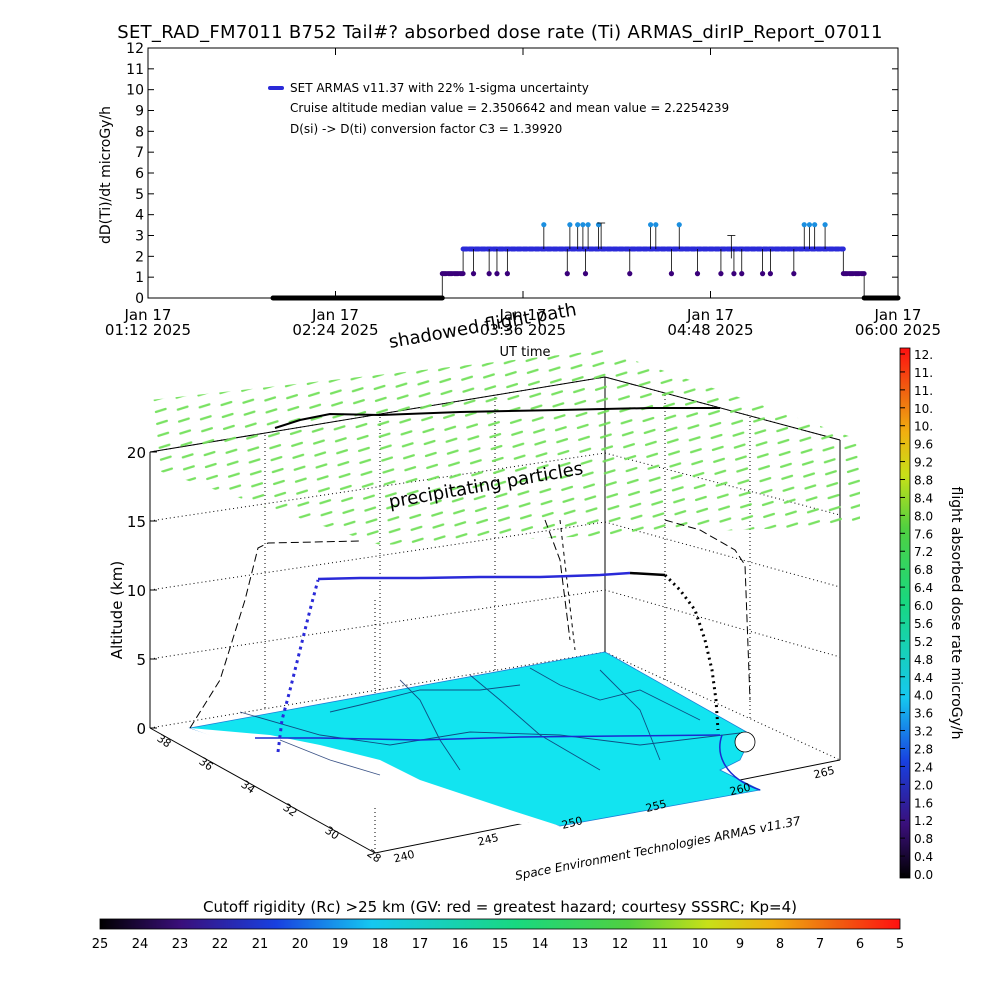  I want to click on shadow-flight-path-right, so click(707, 610).